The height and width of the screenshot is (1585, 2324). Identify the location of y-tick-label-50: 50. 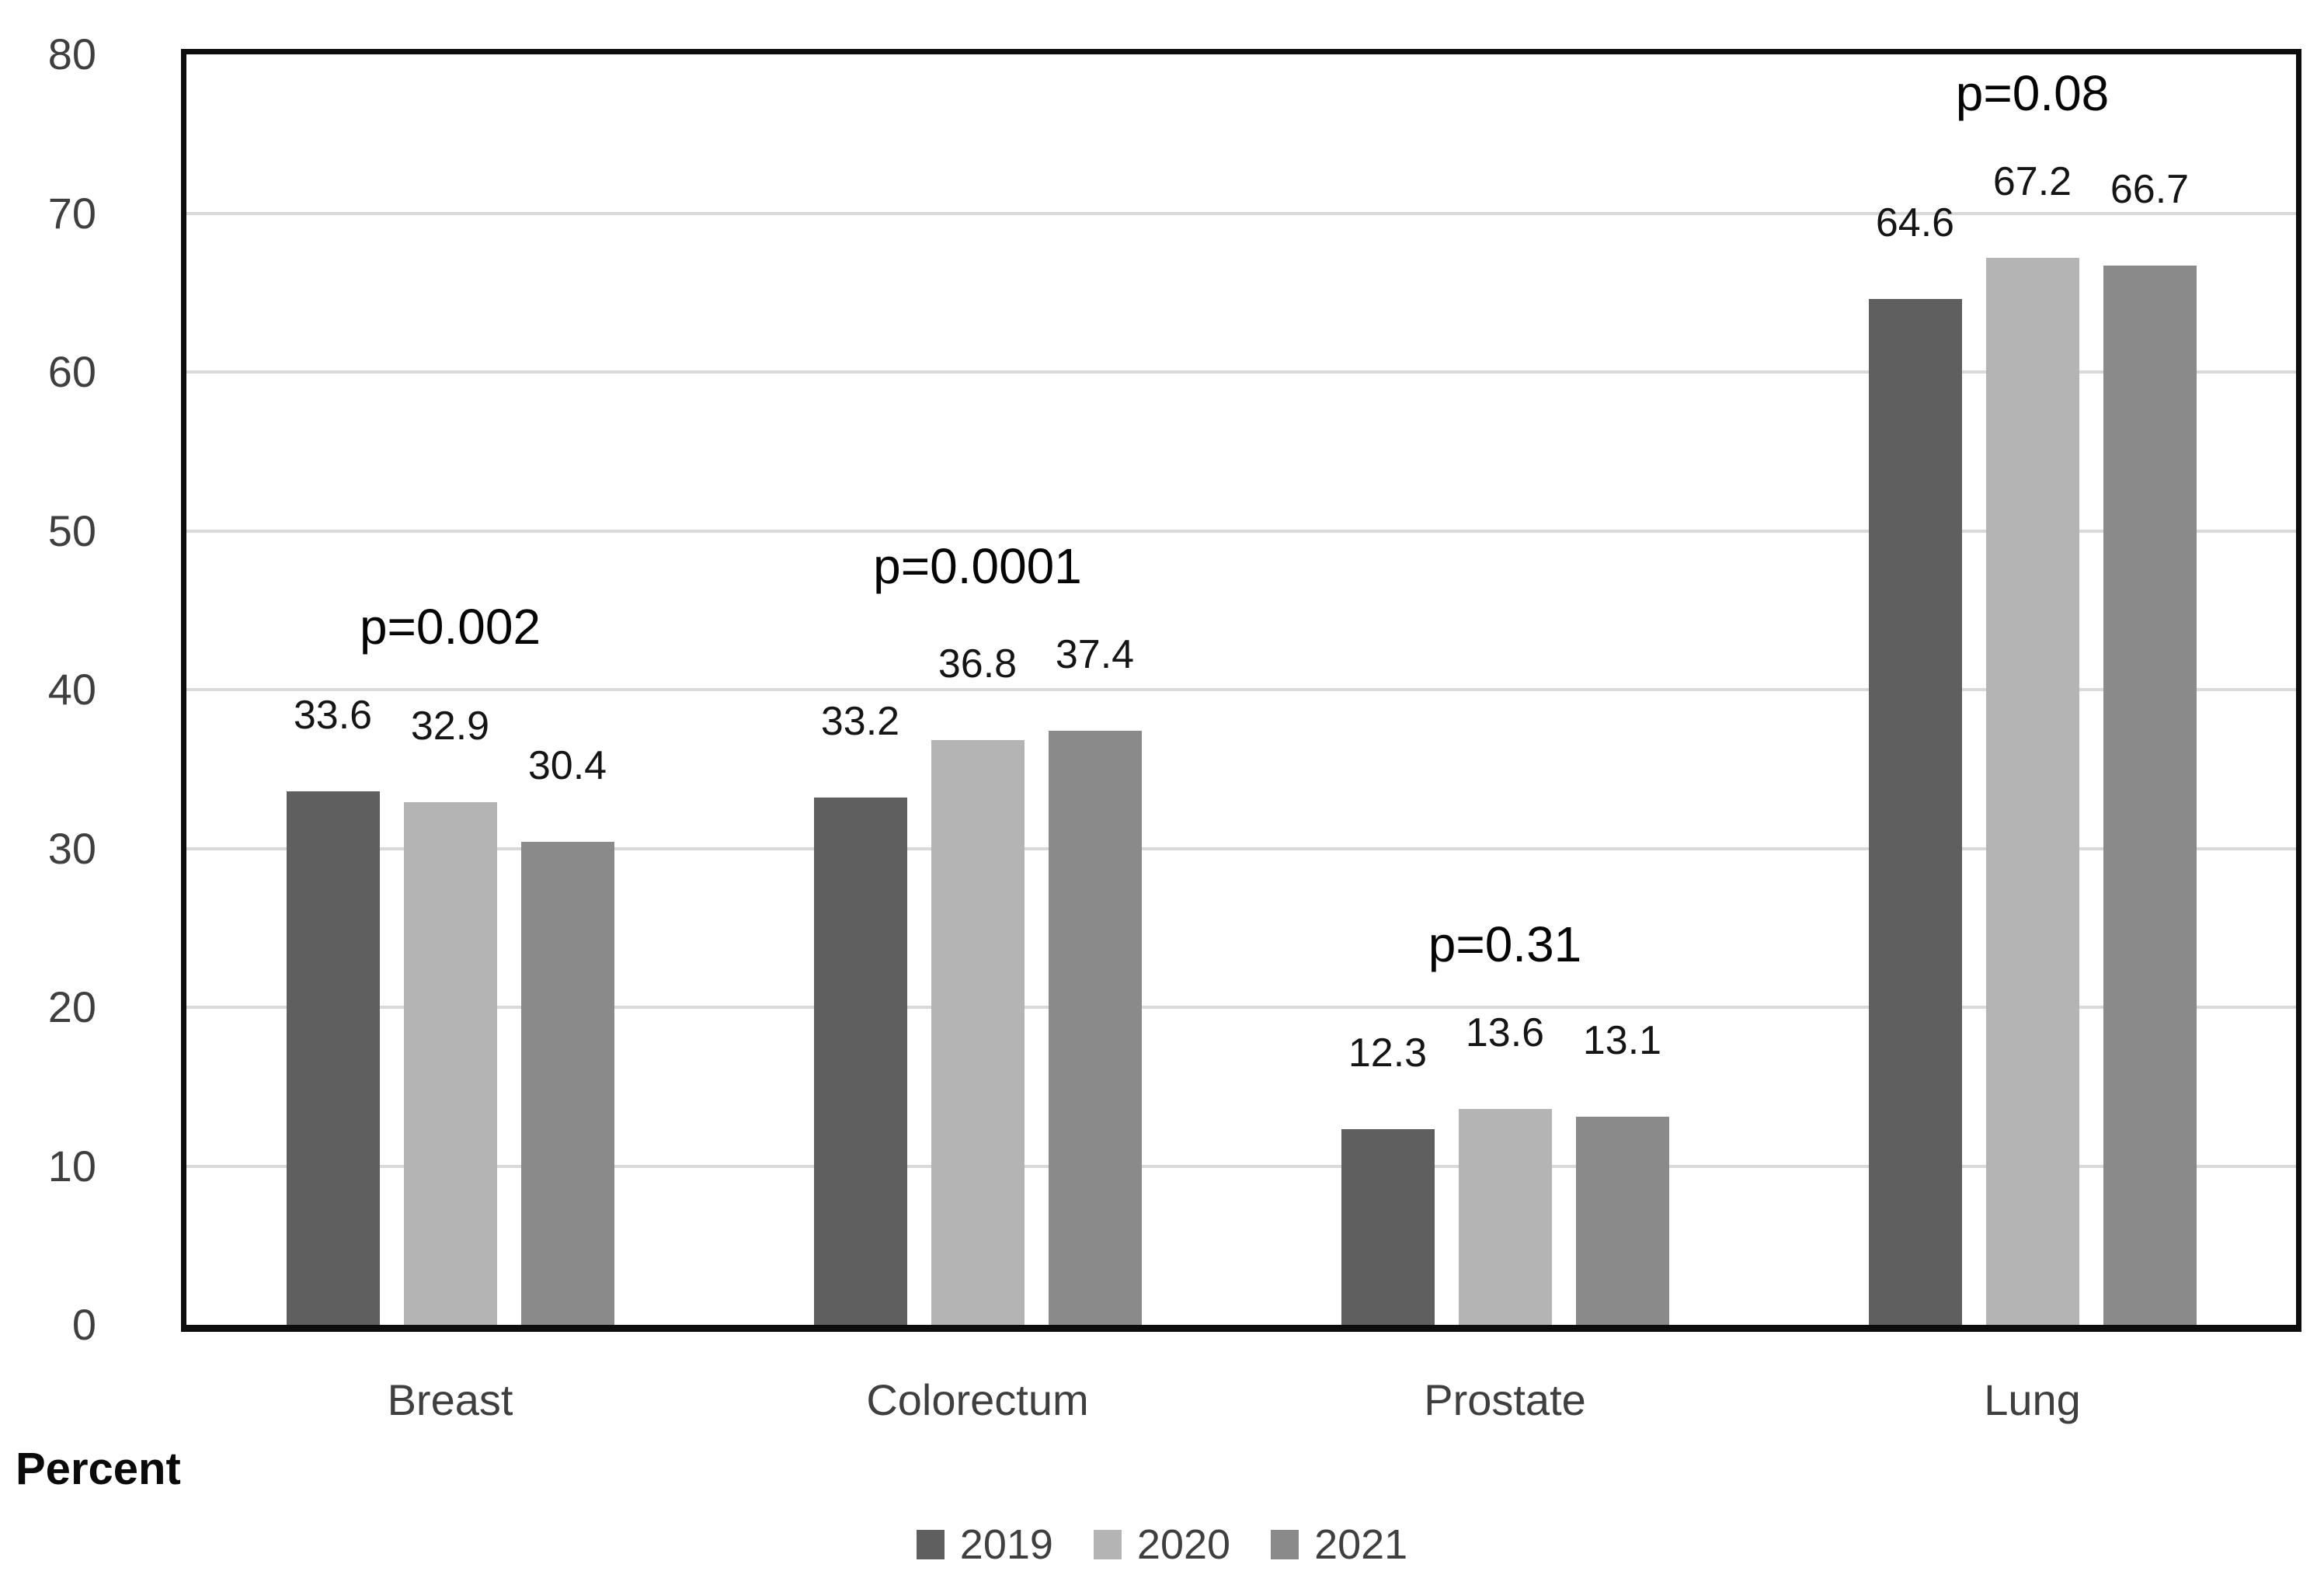
(71, 530).